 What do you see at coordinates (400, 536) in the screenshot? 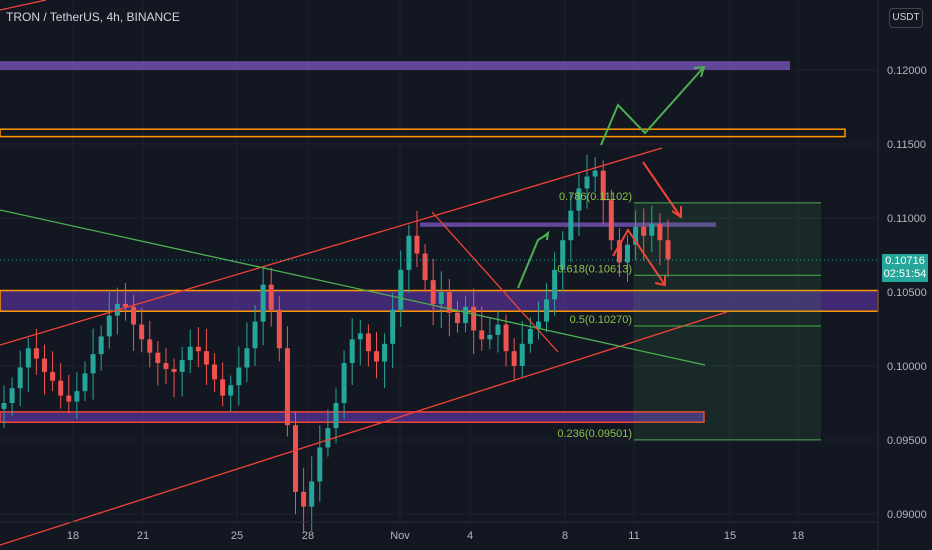
I see `x-tick-label: Nov` at bounding box center [400, 536].